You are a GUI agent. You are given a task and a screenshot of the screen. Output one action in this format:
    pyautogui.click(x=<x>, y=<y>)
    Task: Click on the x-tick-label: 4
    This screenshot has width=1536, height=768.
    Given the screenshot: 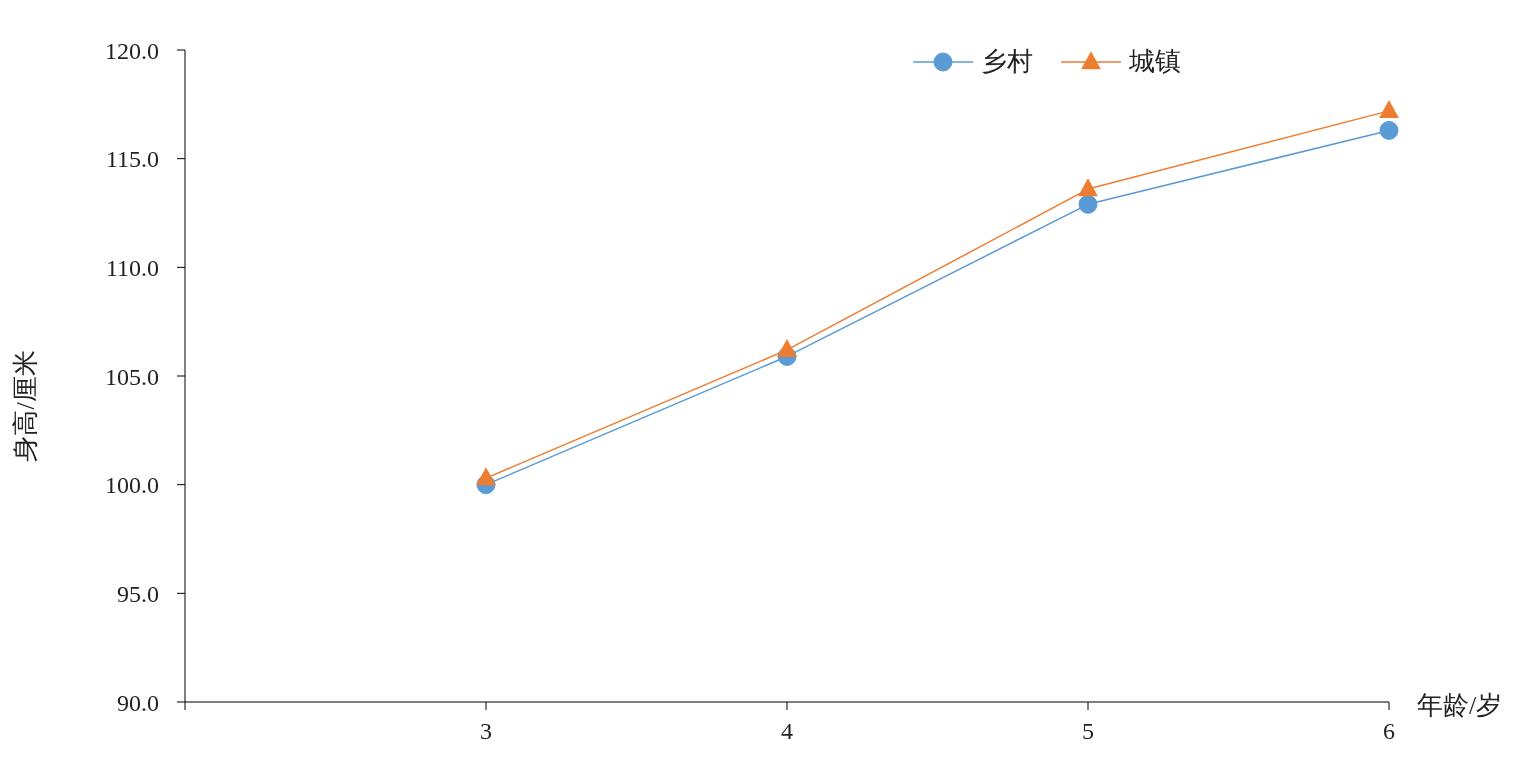 What is the action you would take?
    pyautogui.click(x=787, y=731)
    